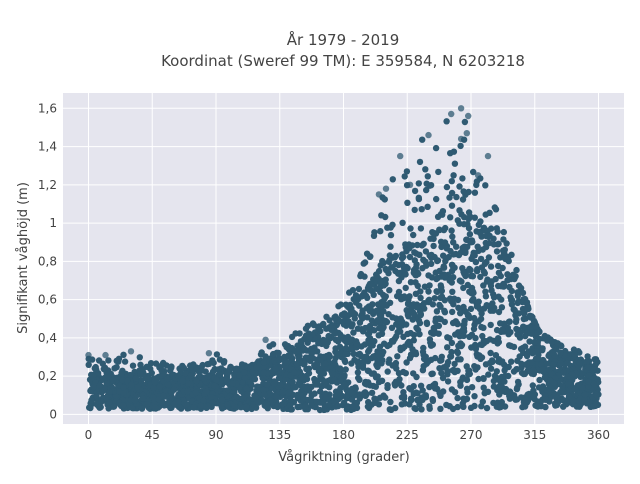 This screenshot has width=640, height=484. Describe the element at coordinates (89, 435) in the screenshot. I see `x-tick-label: 0` at that location.